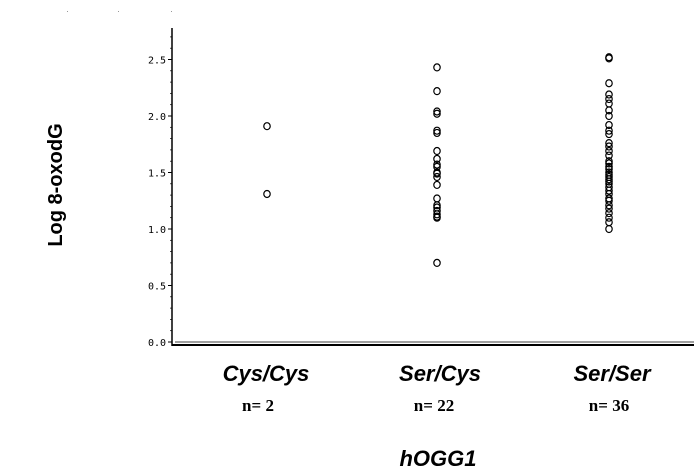  I want to click on category-label-ser-cys: Ser/Cys, so click(440, 373).